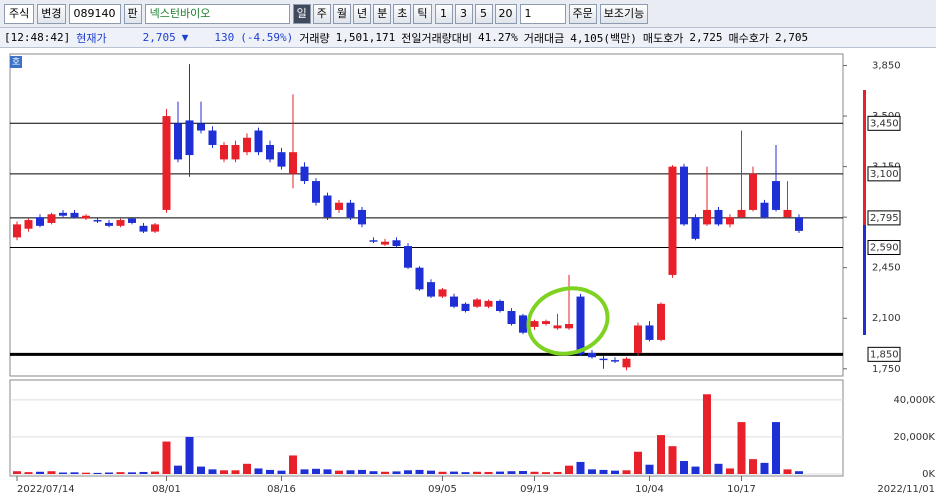 The width and height of the screenshot is (936, 496). What do you see at coordinates (19, 13) in the screenshot?
I see `market-select: 주식` at bounding box center [19, 13].